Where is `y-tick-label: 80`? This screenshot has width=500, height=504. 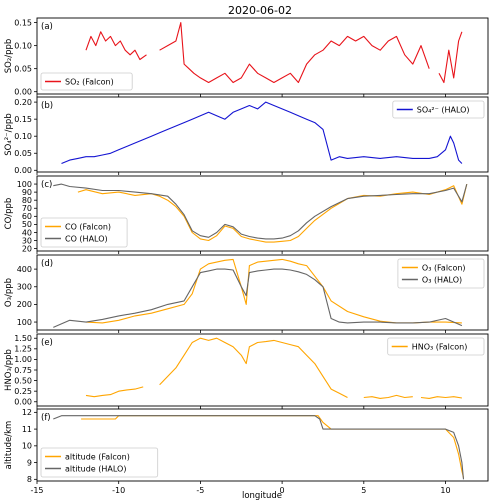
y-tick-label: 80 is located at coordinates (27, 200).